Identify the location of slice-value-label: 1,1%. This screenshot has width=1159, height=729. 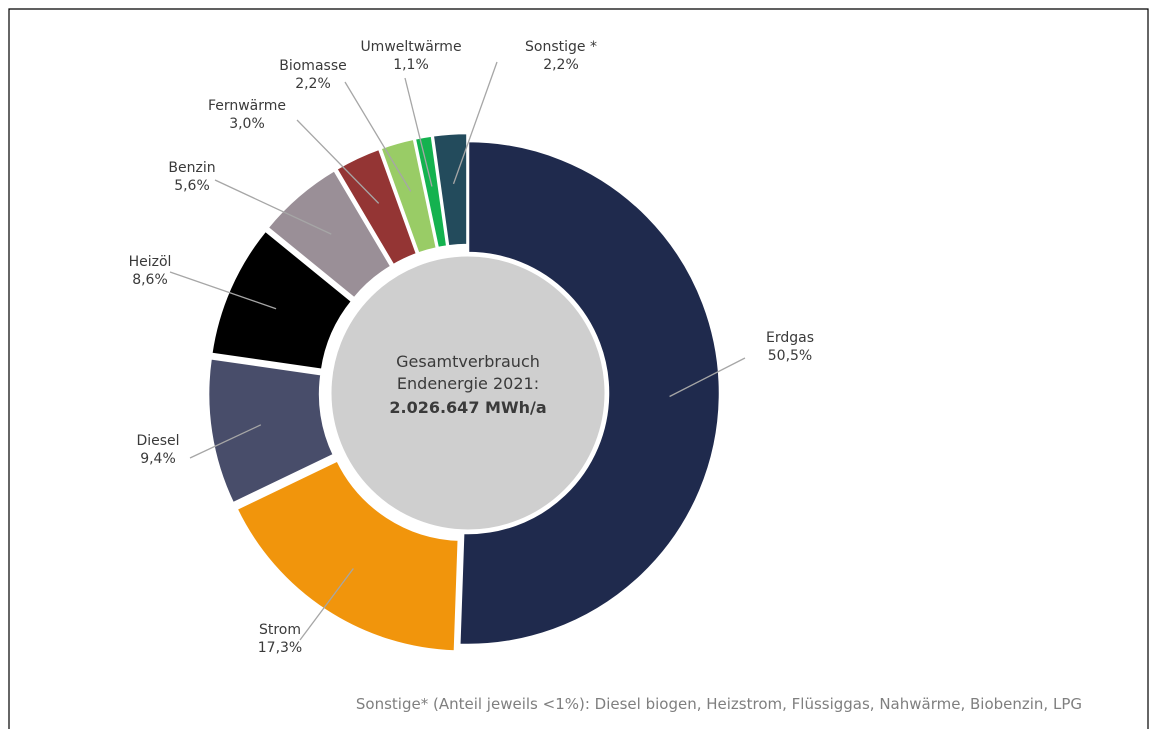
(411, 65).